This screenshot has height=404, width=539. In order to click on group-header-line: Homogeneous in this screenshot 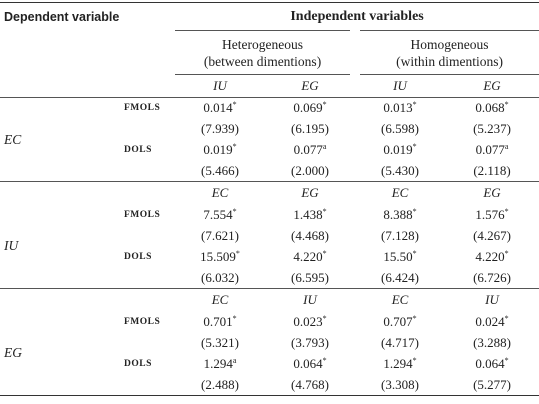, I will do `click(449, 44)`.